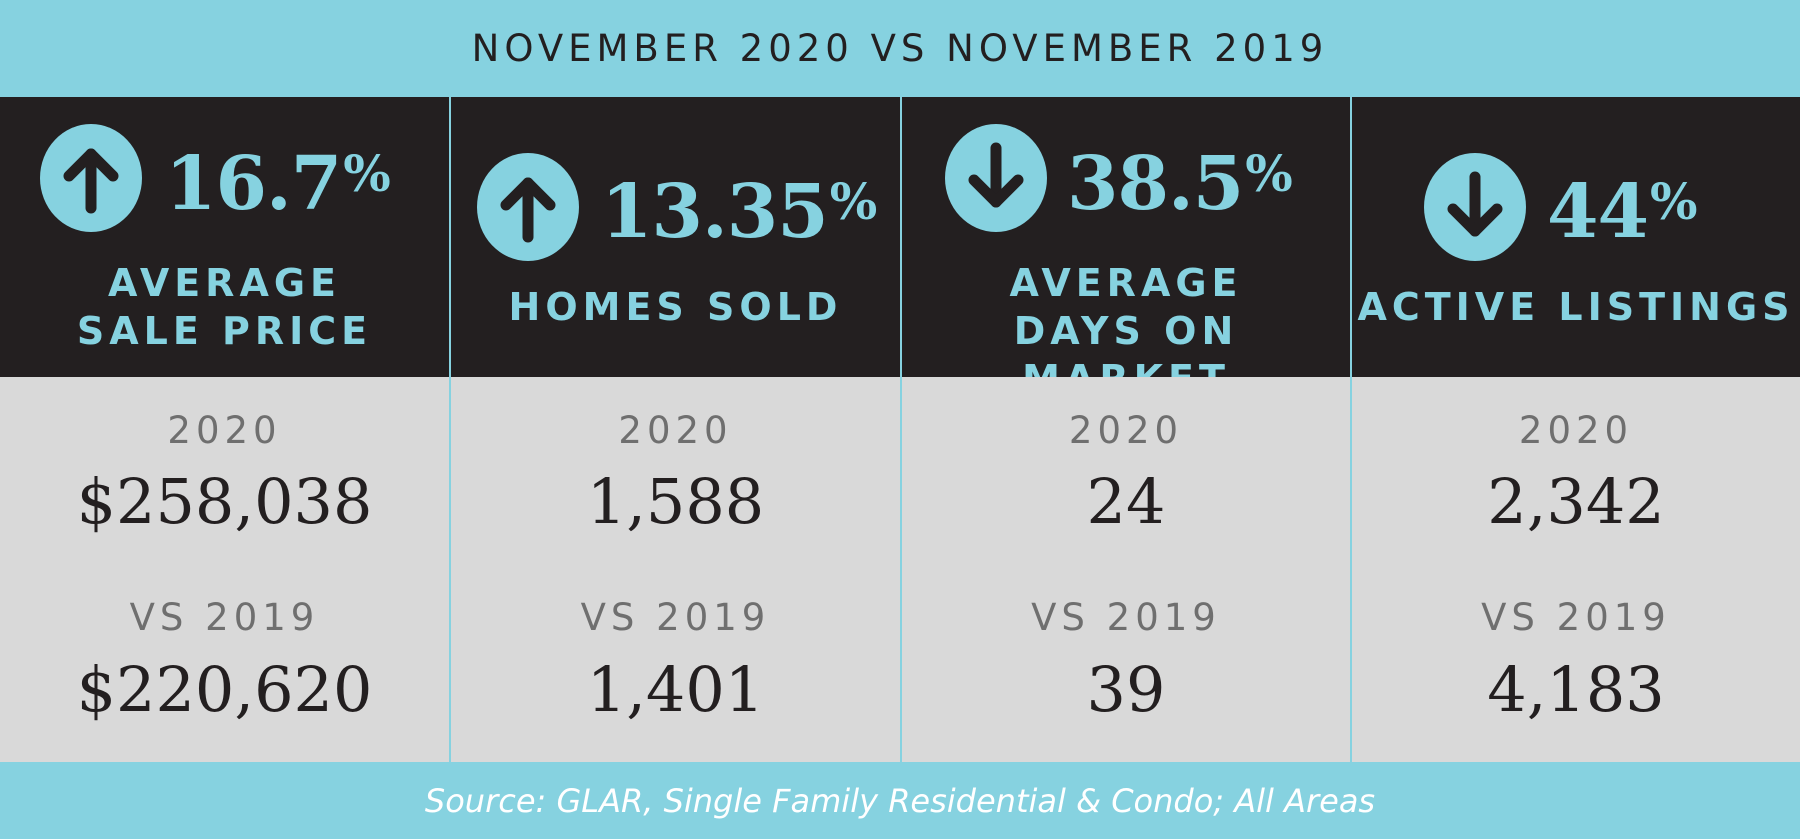  Describe the element at coordinates (1126, 689) in the screenshot. I see `previous-value: 39` at that location.